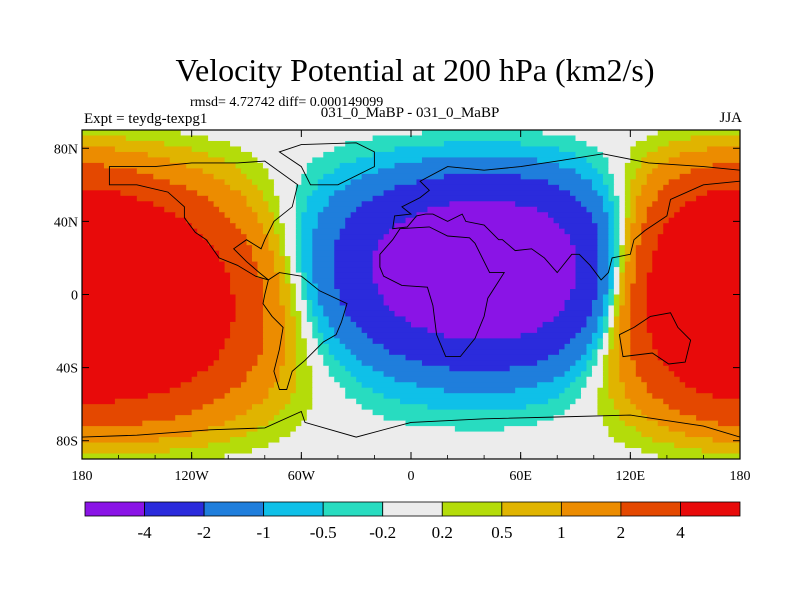 Image resolution: width=800 pixels, height=600 pixels. Describe the element at coordinates (412, 521) in the screenshot. I see `colorbar: -4 -2 -1 -0.5 -0.2 0.2 0.5 1 2 4` at that location.